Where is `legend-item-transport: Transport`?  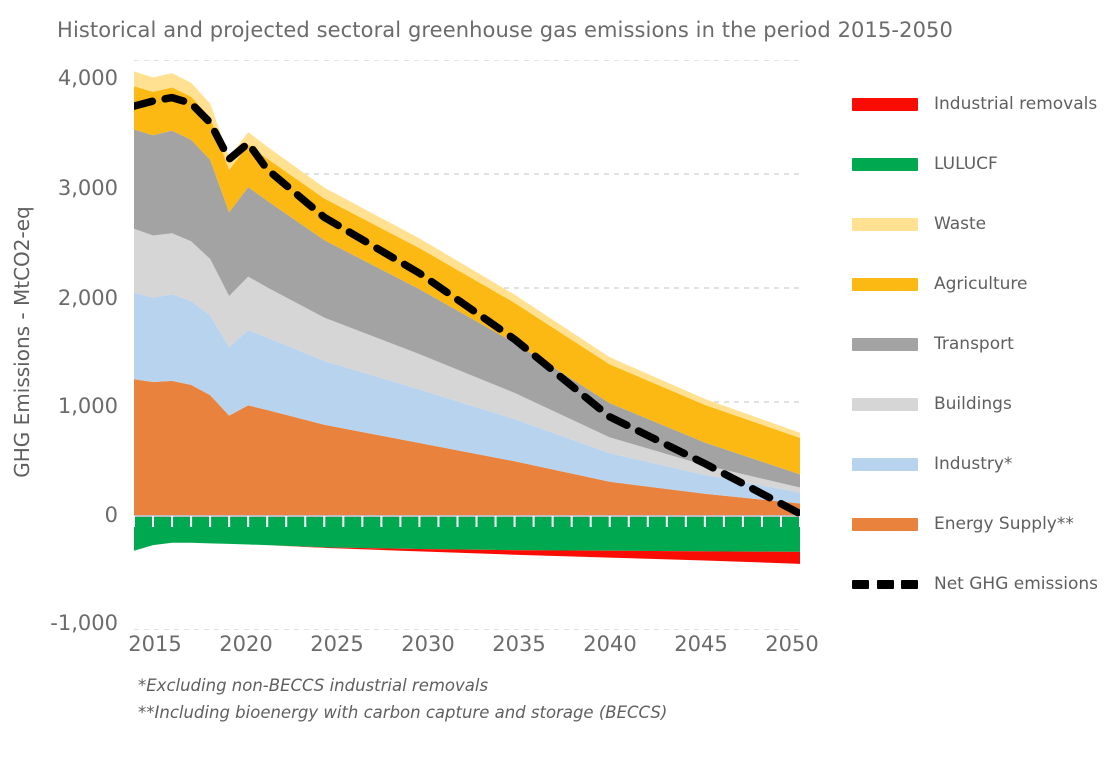 legend-item-transport: Transport is located at coordinates (933, 344).